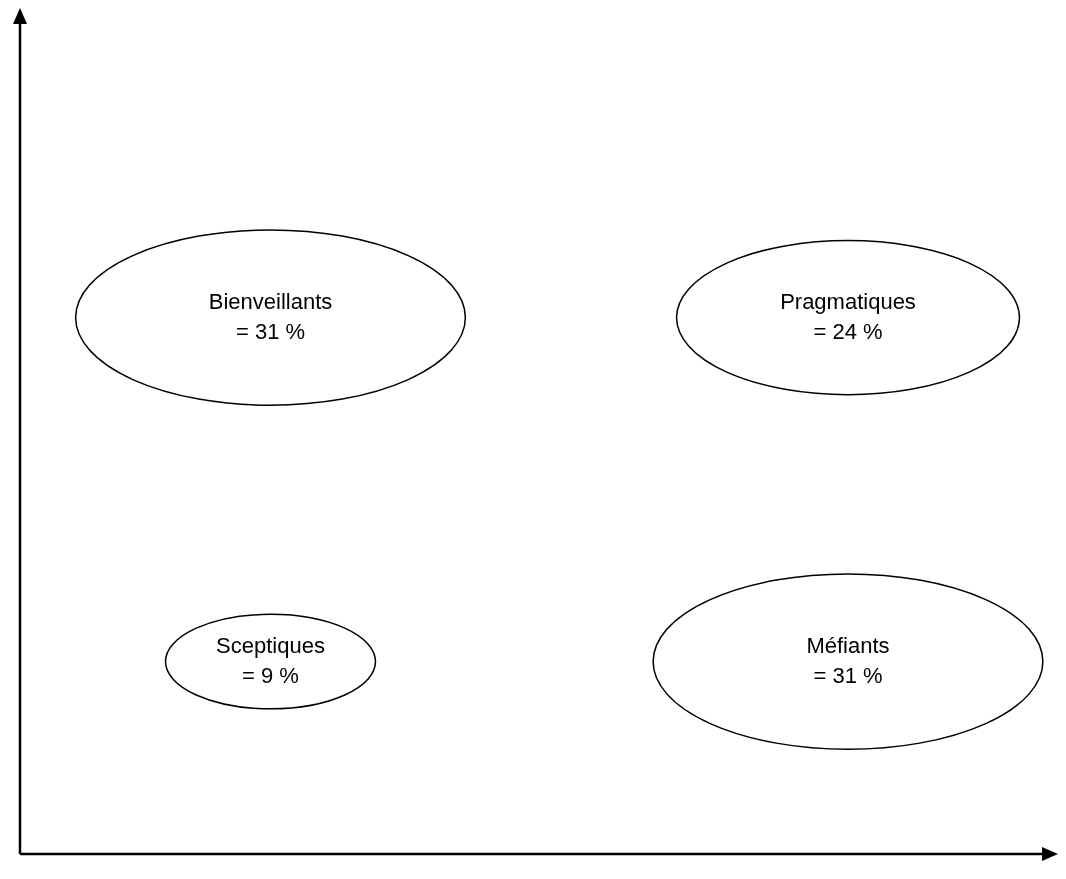 This screenshot has height=879, width=1066. I want to click on category-label: Pragmatiques, so click(848, 301).